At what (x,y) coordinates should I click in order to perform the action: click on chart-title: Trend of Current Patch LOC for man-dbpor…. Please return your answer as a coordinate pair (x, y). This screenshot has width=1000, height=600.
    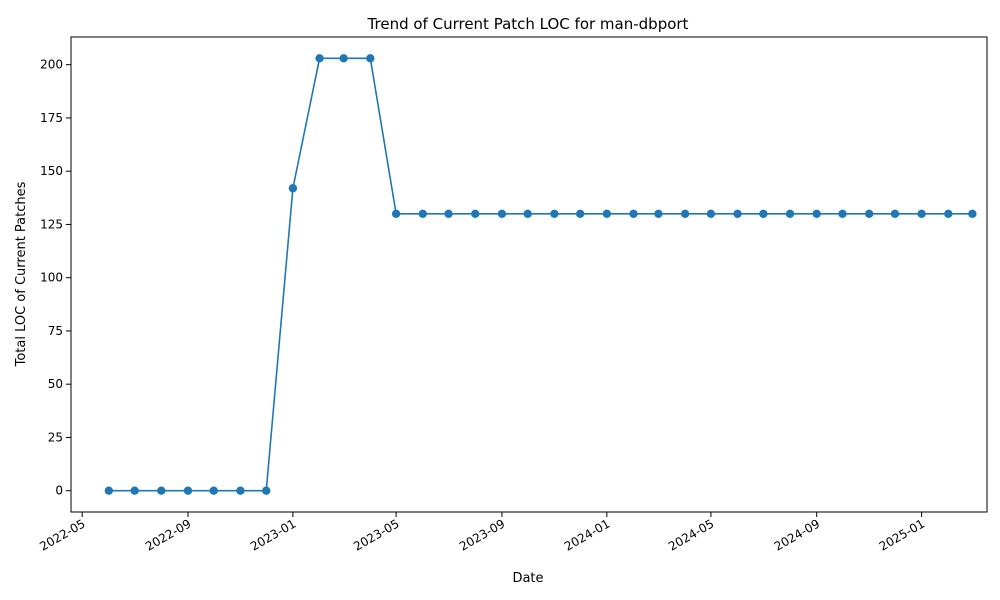
    Looking at the image, I should click on (528, 24).